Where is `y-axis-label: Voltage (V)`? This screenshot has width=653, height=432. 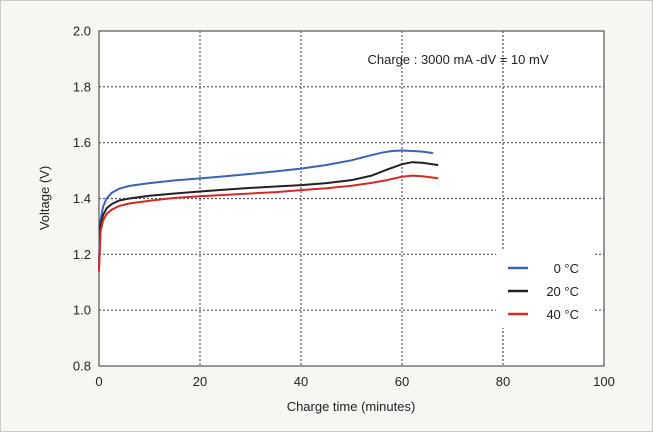 y-axis-label: Voltage (V) is located at coordinates (44, 198).